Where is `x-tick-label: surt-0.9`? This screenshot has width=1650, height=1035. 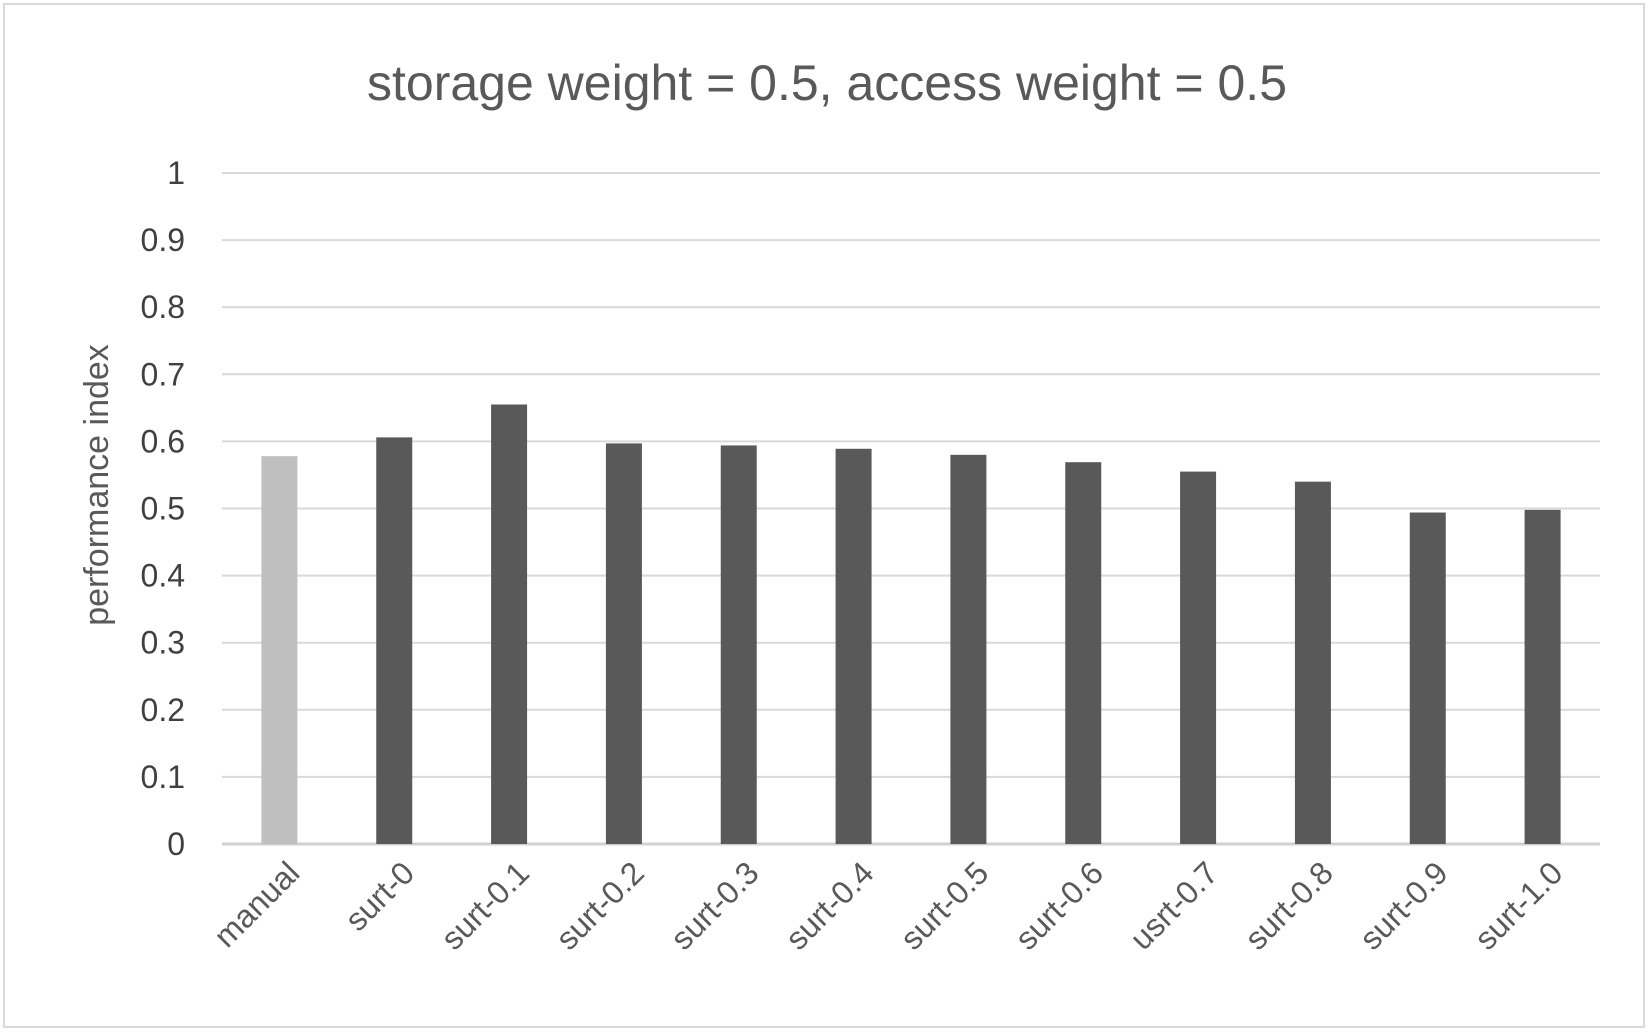 x-tick-label: surt-0.9 is located at coordinates (1404, 905).